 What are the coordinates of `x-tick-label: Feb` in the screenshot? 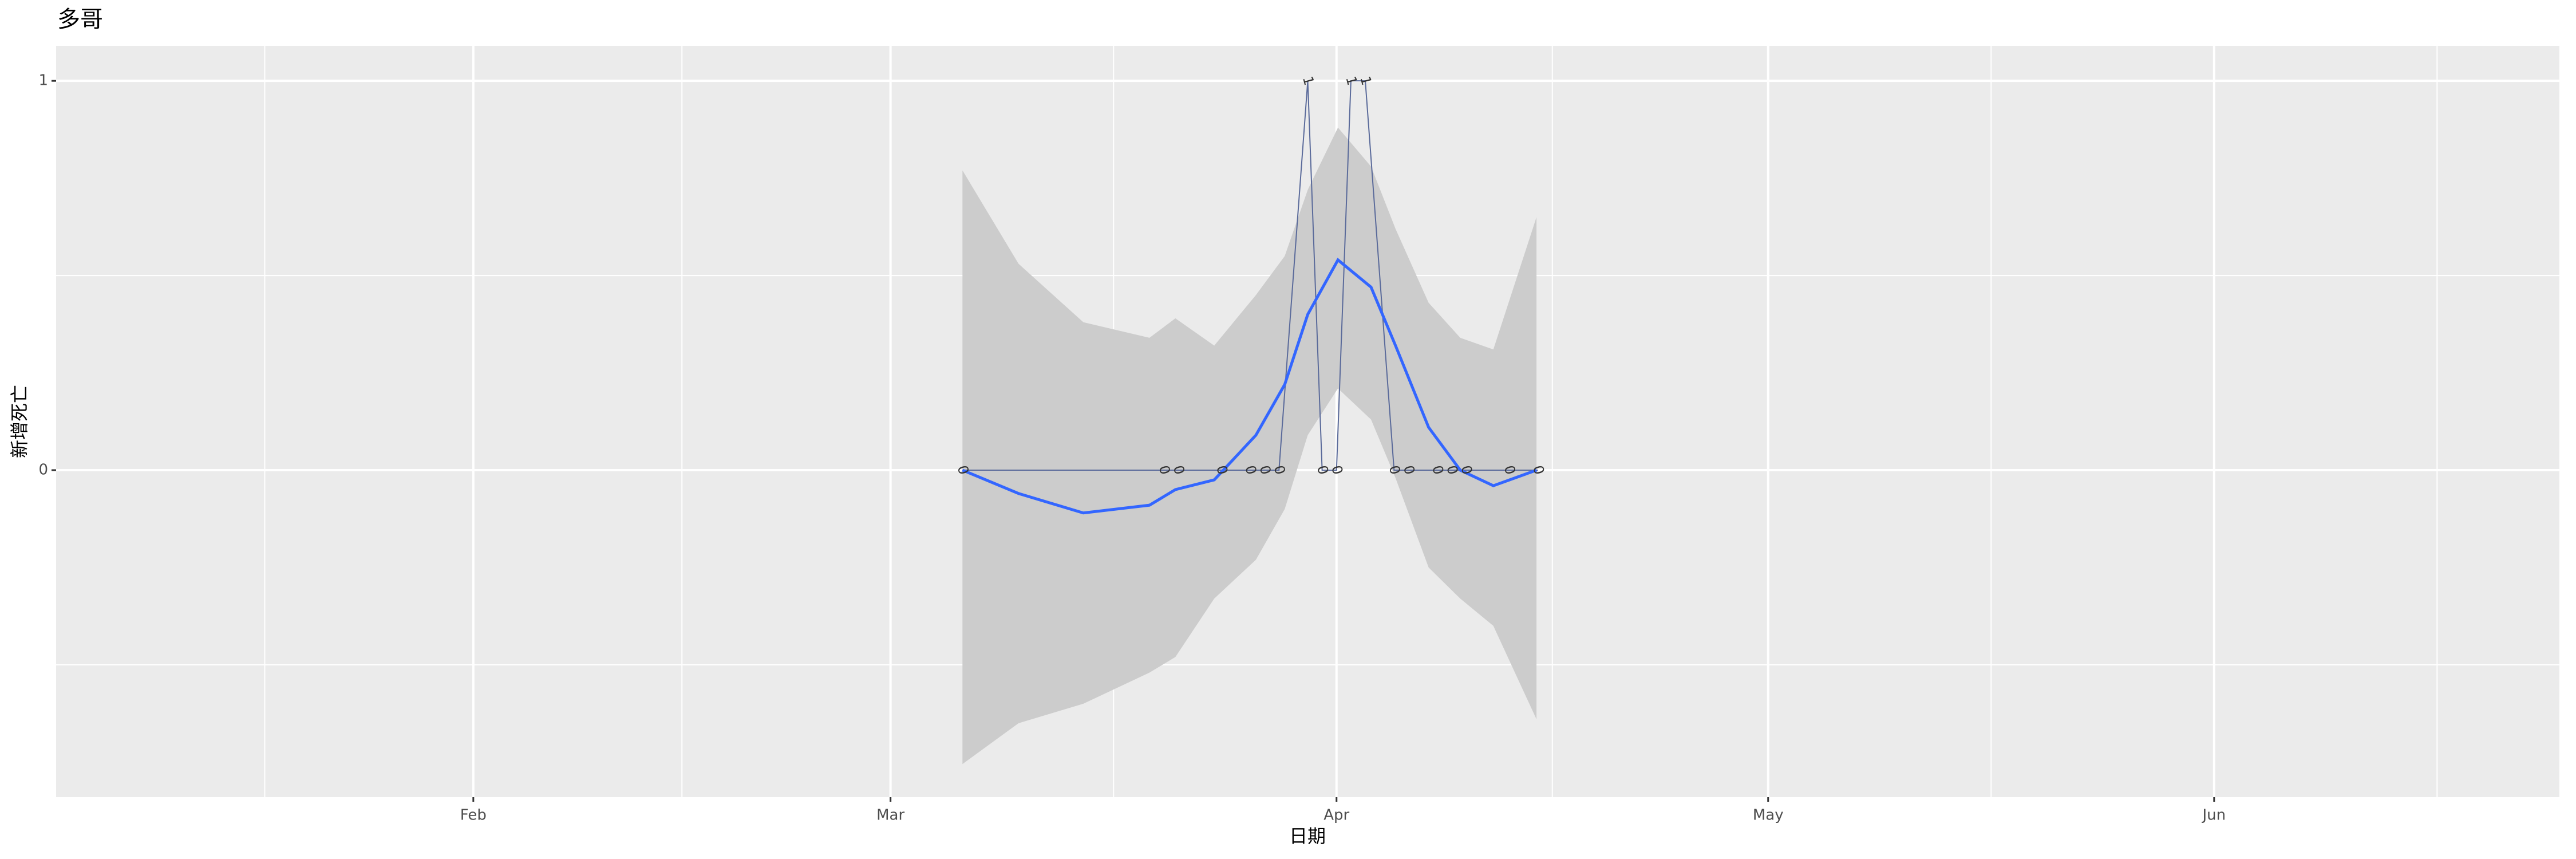 It's located at (473, 815).